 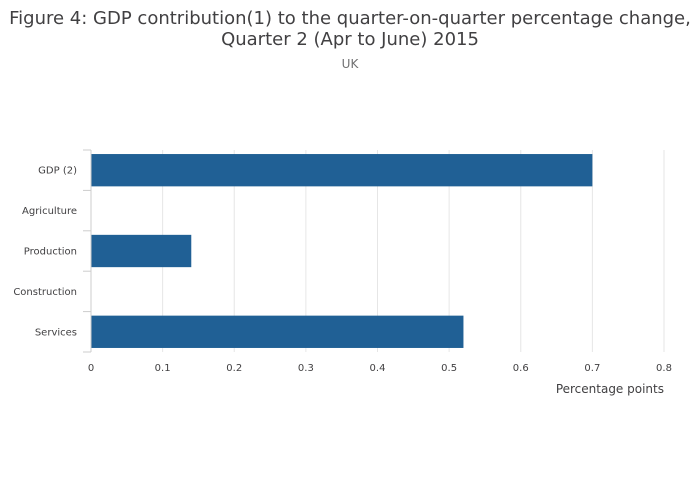 I want to click on x-axis: 0 0.1 0.2 0.3 0.4 0.5 0.6 0.7 0.8, so click(x=380, y=368).